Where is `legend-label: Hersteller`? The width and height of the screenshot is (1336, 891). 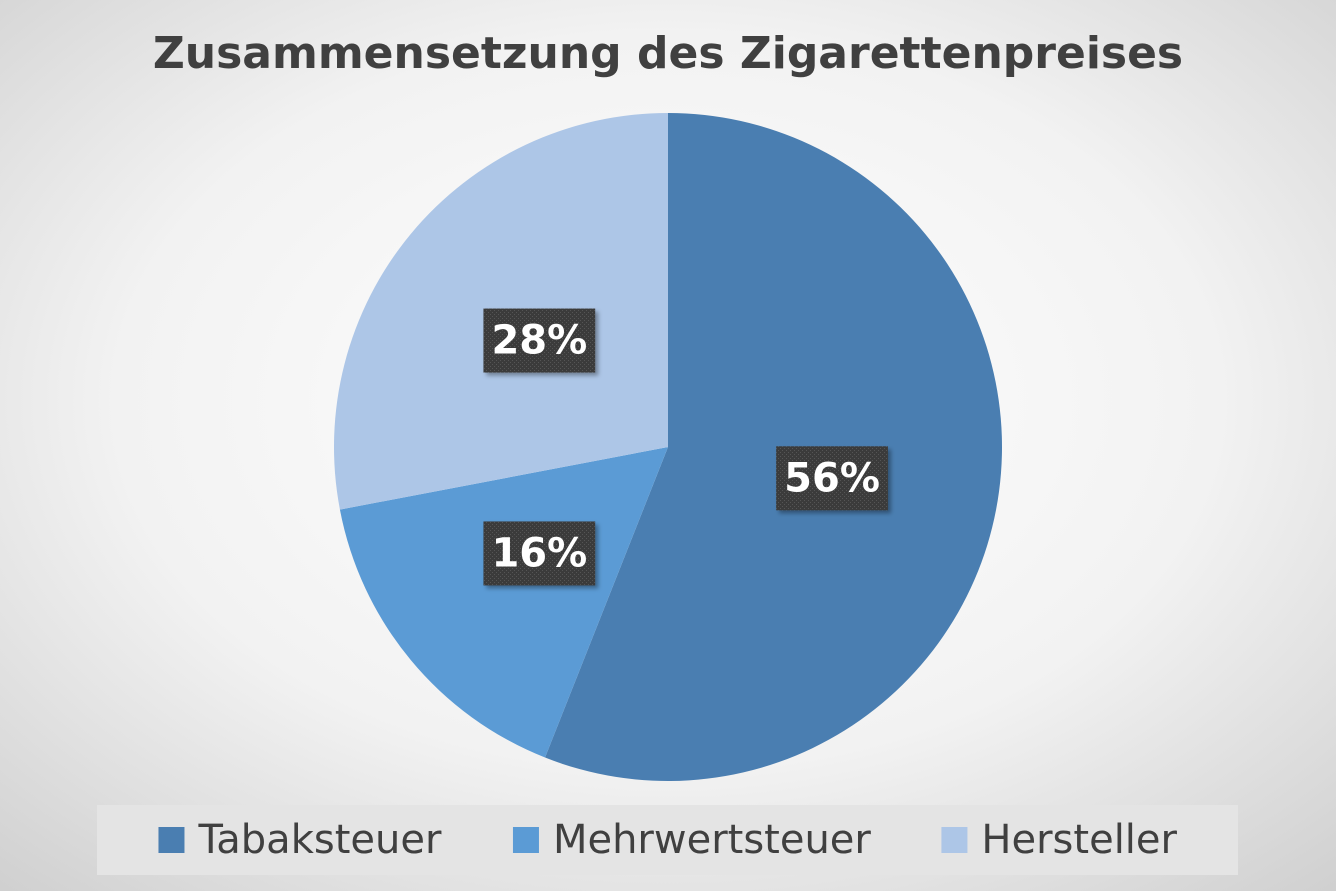
legend-label: Hersteller is located at coordinates (1079, 840).